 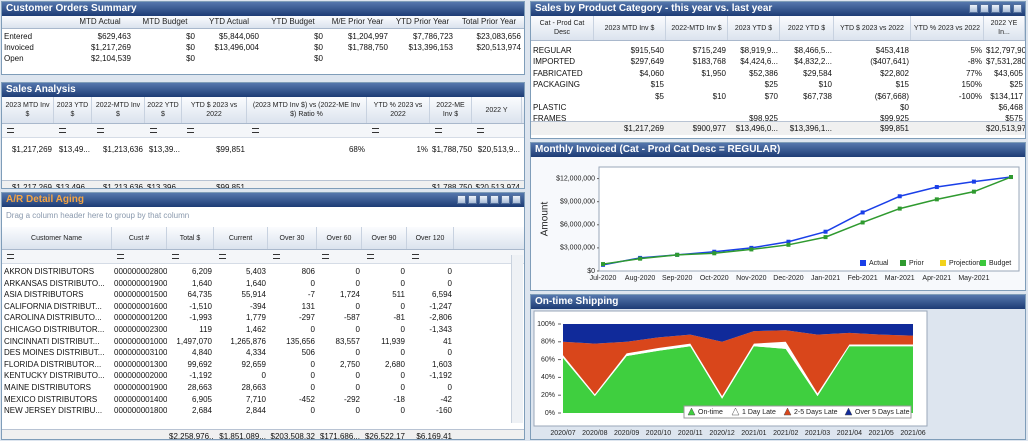 What do you see at coordinates (1006, 96) in the screenshot?
I see `cell: $134,117` at bounding box center [1006, 96].